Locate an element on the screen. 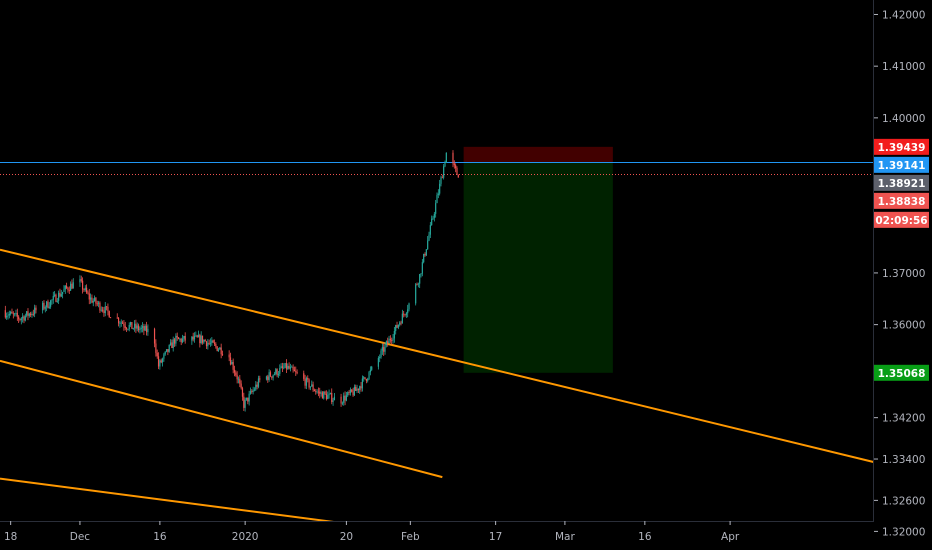 The width and height of the screenshot is (932, 550). time-axis-panel is located at coordinates (437, 535).